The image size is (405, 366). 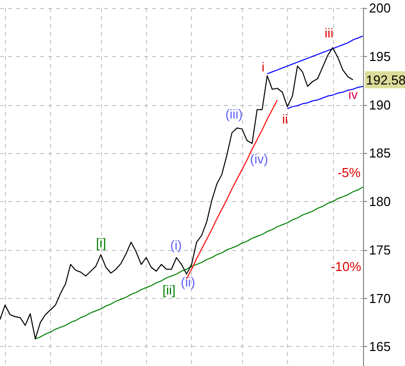 What do you see at coordinates (234, 114) in the screenshot?
I see `annotation: (iii)` at bounding box center [234, 114].